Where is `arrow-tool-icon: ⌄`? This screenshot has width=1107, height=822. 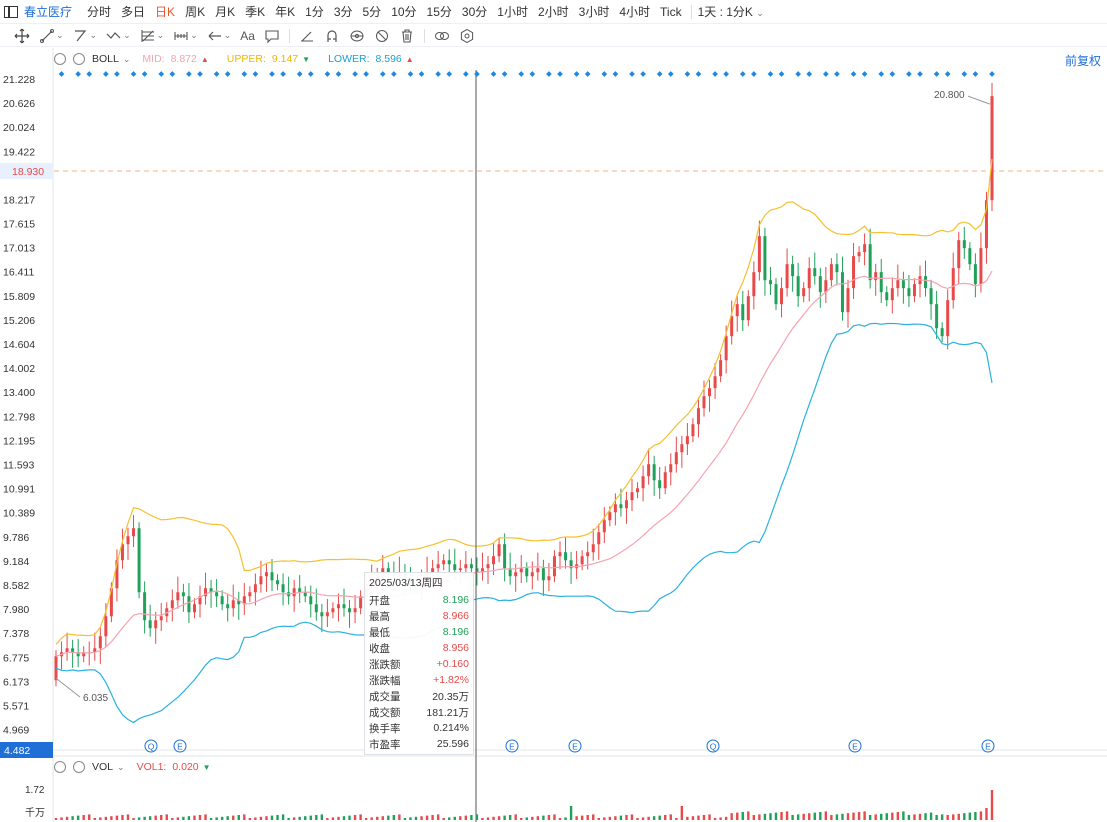
arrow-tool-icon: ⌄ is located at coordinates (219, 36).